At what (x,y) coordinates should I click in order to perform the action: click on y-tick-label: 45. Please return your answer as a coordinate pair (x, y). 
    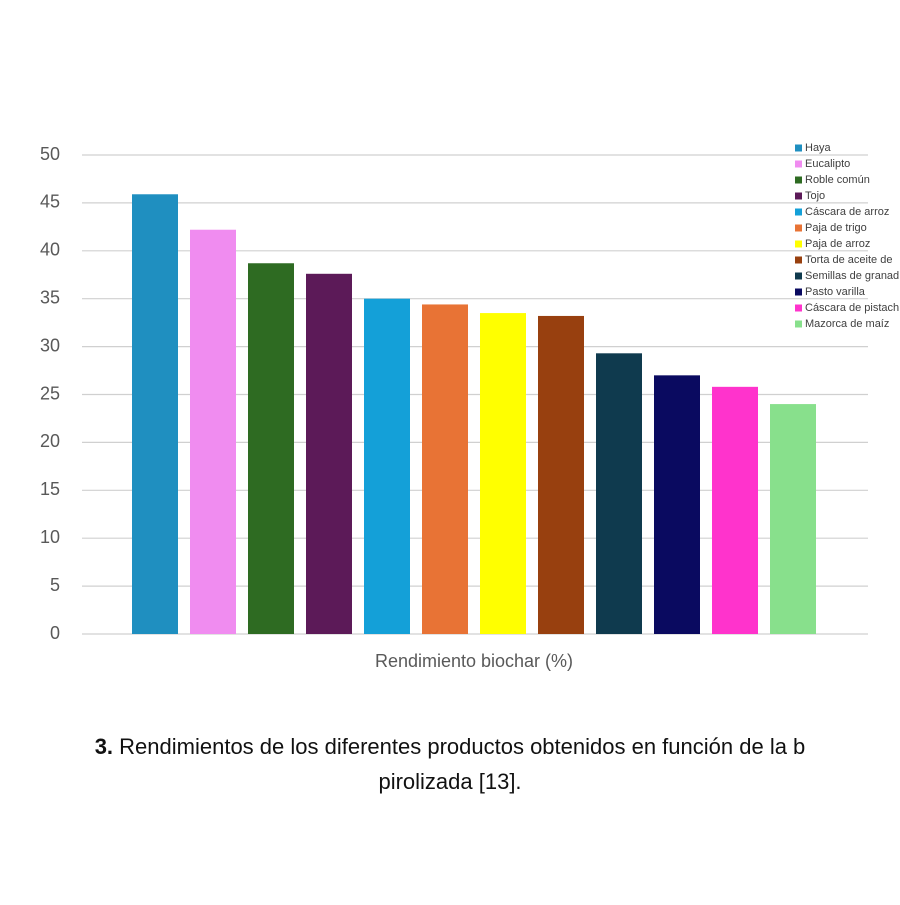
    Looking at the image, I should click on (50, 202).